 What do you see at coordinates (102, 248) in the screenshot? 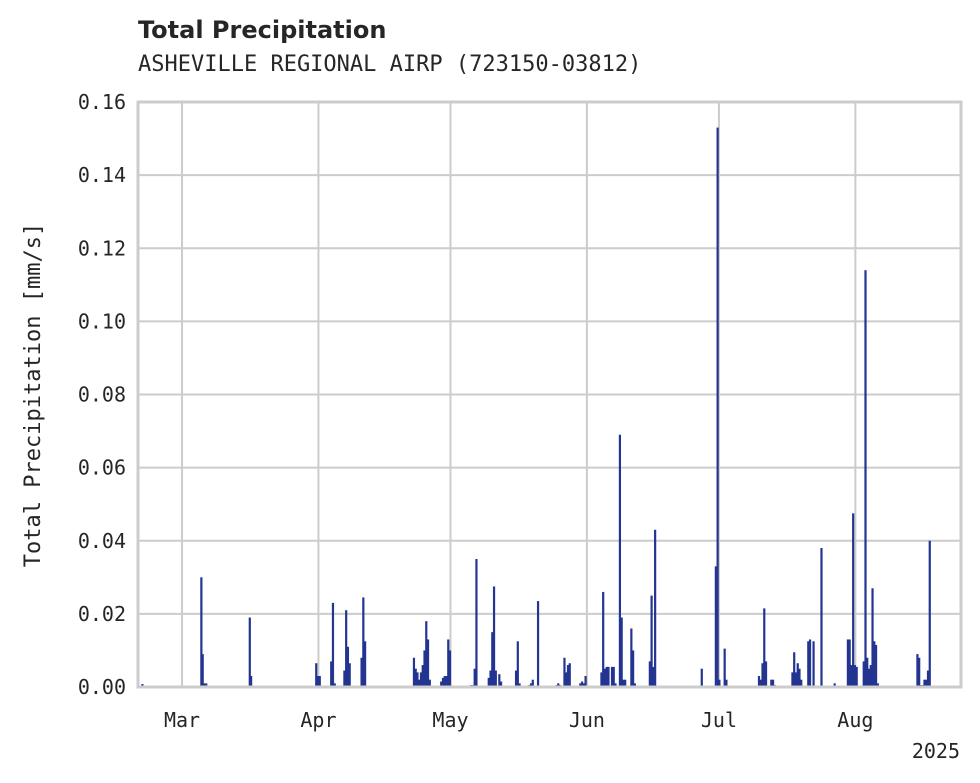
I see `y-tick-label: 0.12` at bounding box center [102, 248].